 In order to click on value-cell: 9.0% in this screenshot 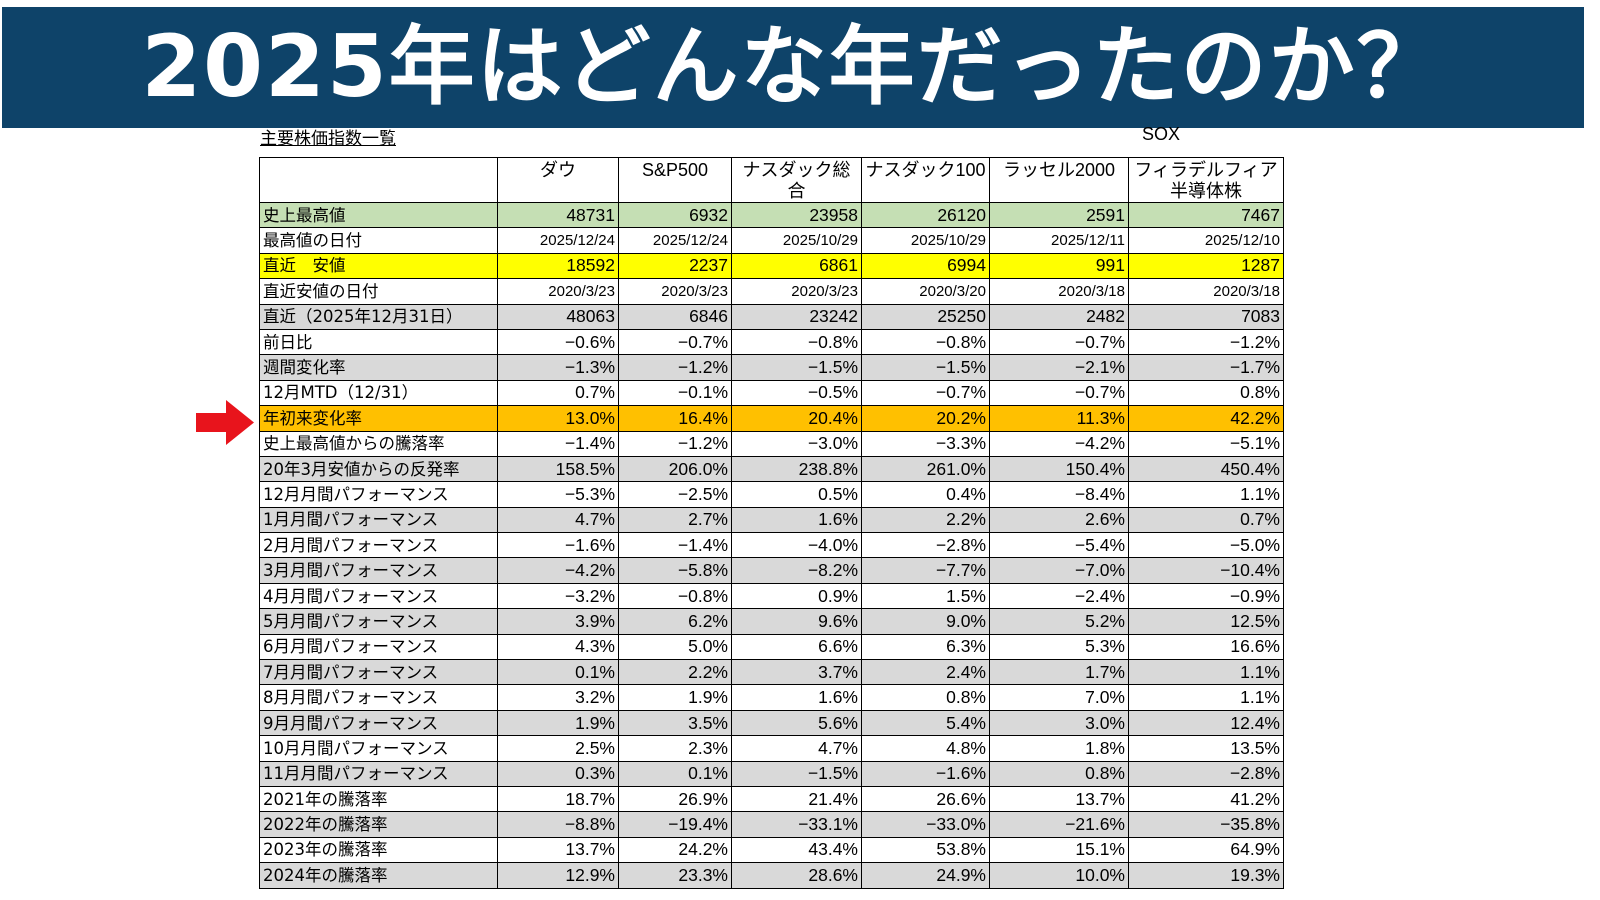, I will do `click(925, 621)`.